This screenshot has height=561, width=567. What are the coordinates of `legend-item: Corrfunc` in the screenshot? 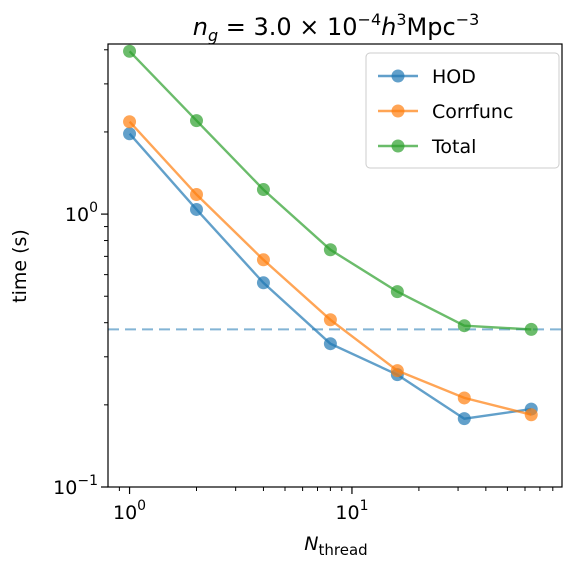 It's located at (445, 112).